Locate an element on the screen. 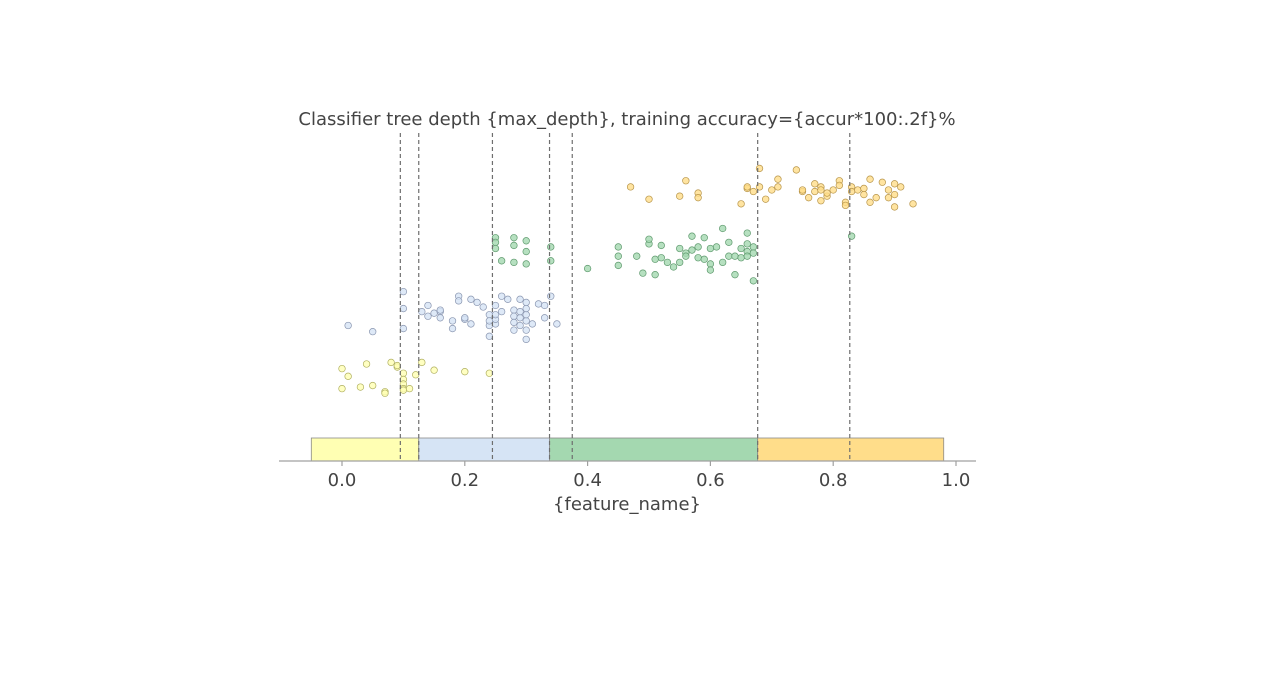 This screenshot has height=691, width=1277. x-tick-label: 1.0 is located at coordinates (956, 480).